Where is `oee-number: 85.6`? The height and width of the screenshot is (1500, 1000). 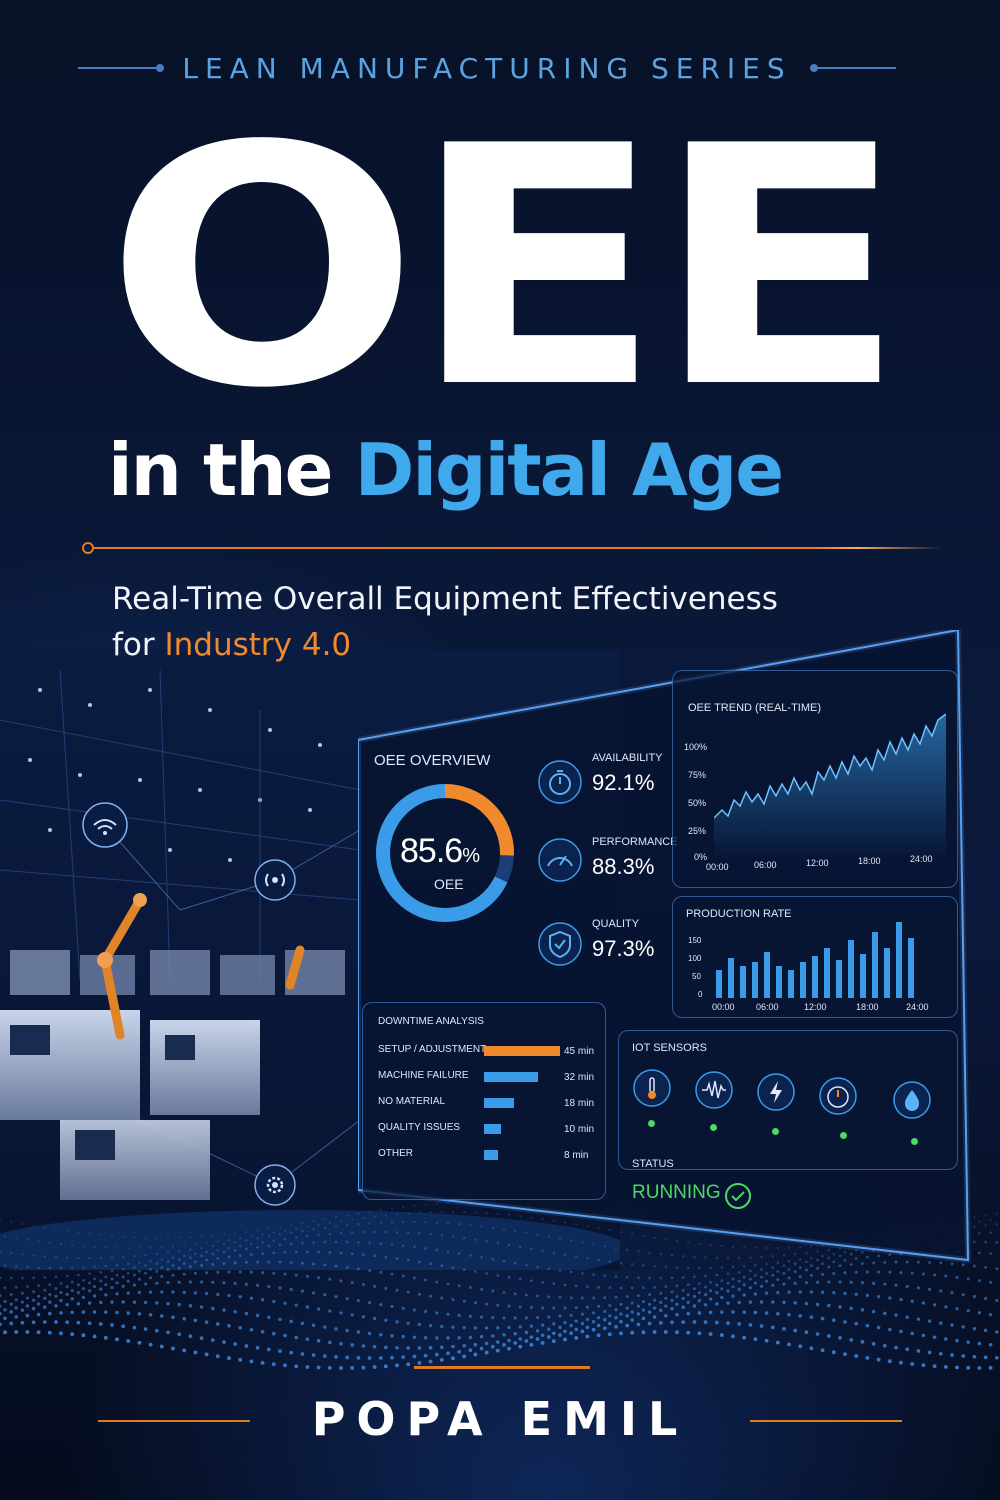 oee-number: 85.6 is located at coordinates (431, 851).